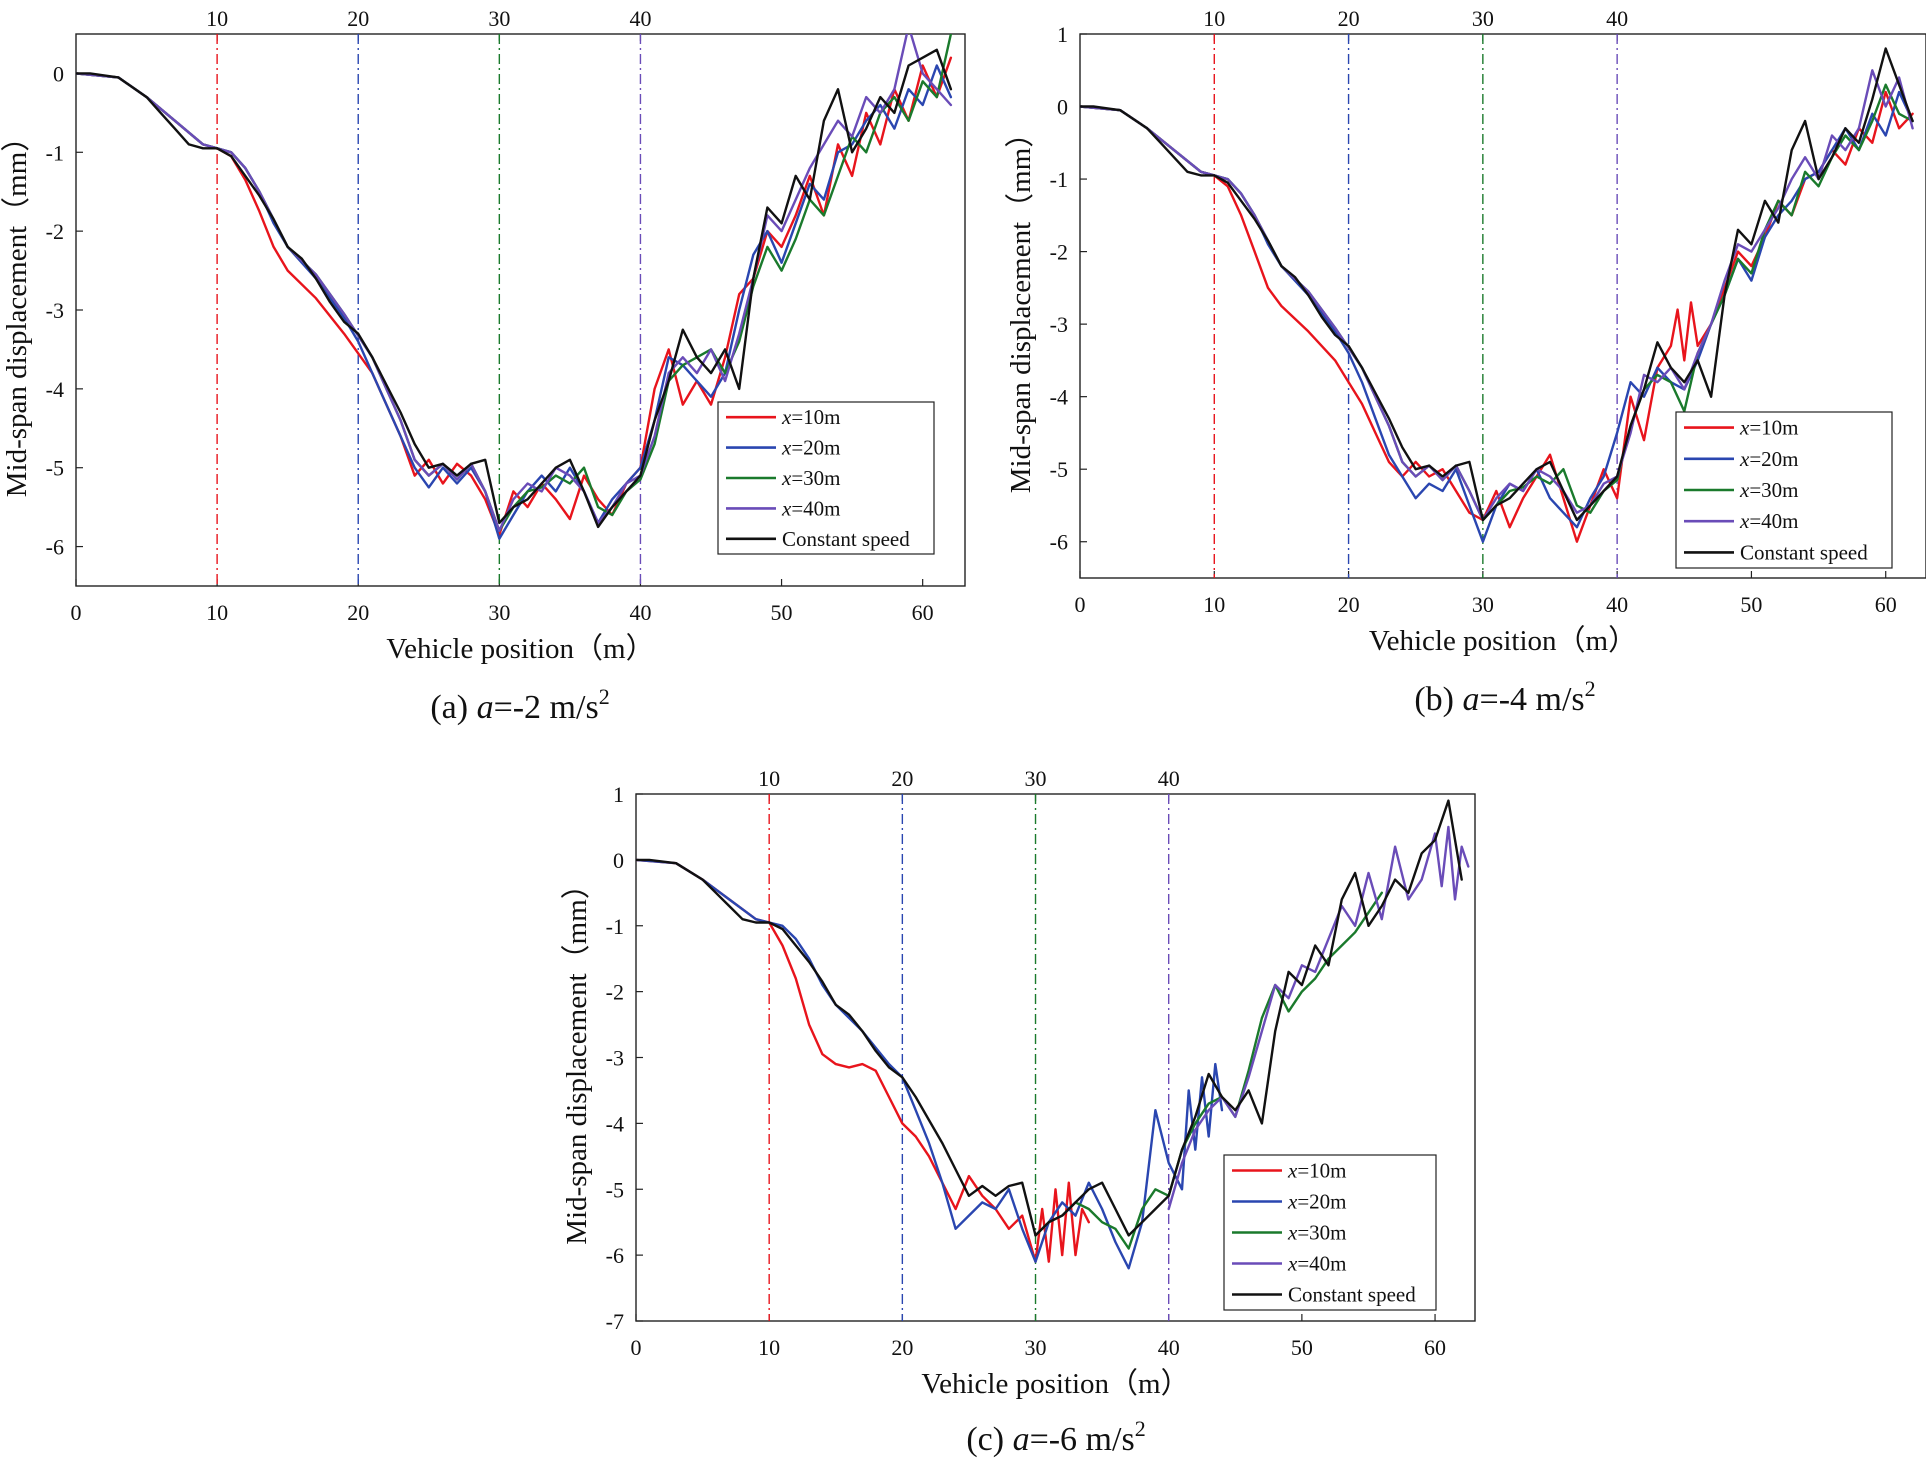  Describe the element at coordinates (55, 231) in the screenshot. I see `y-tick-label: -2` at that location.